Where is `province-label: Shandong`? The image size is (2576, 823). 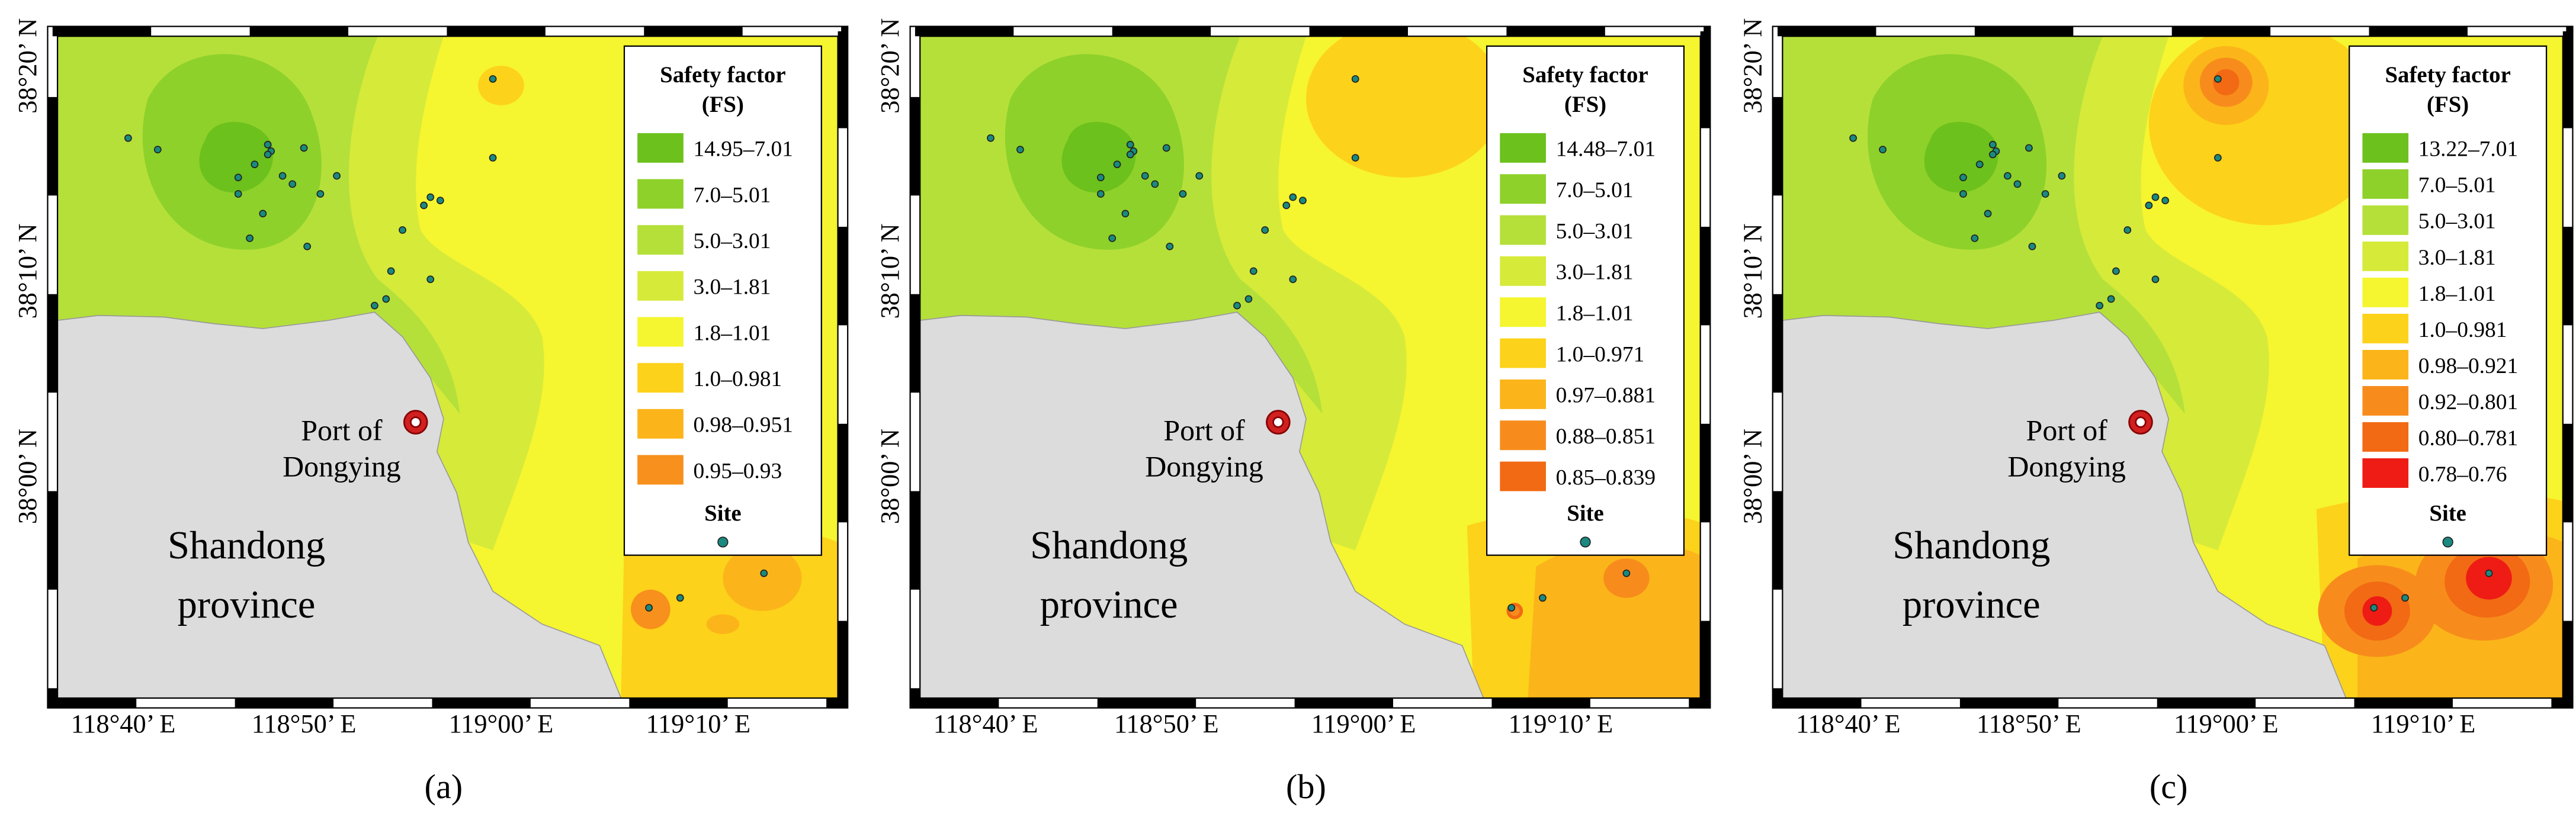 province-label: Shandong is located at coordinates (246, 545).